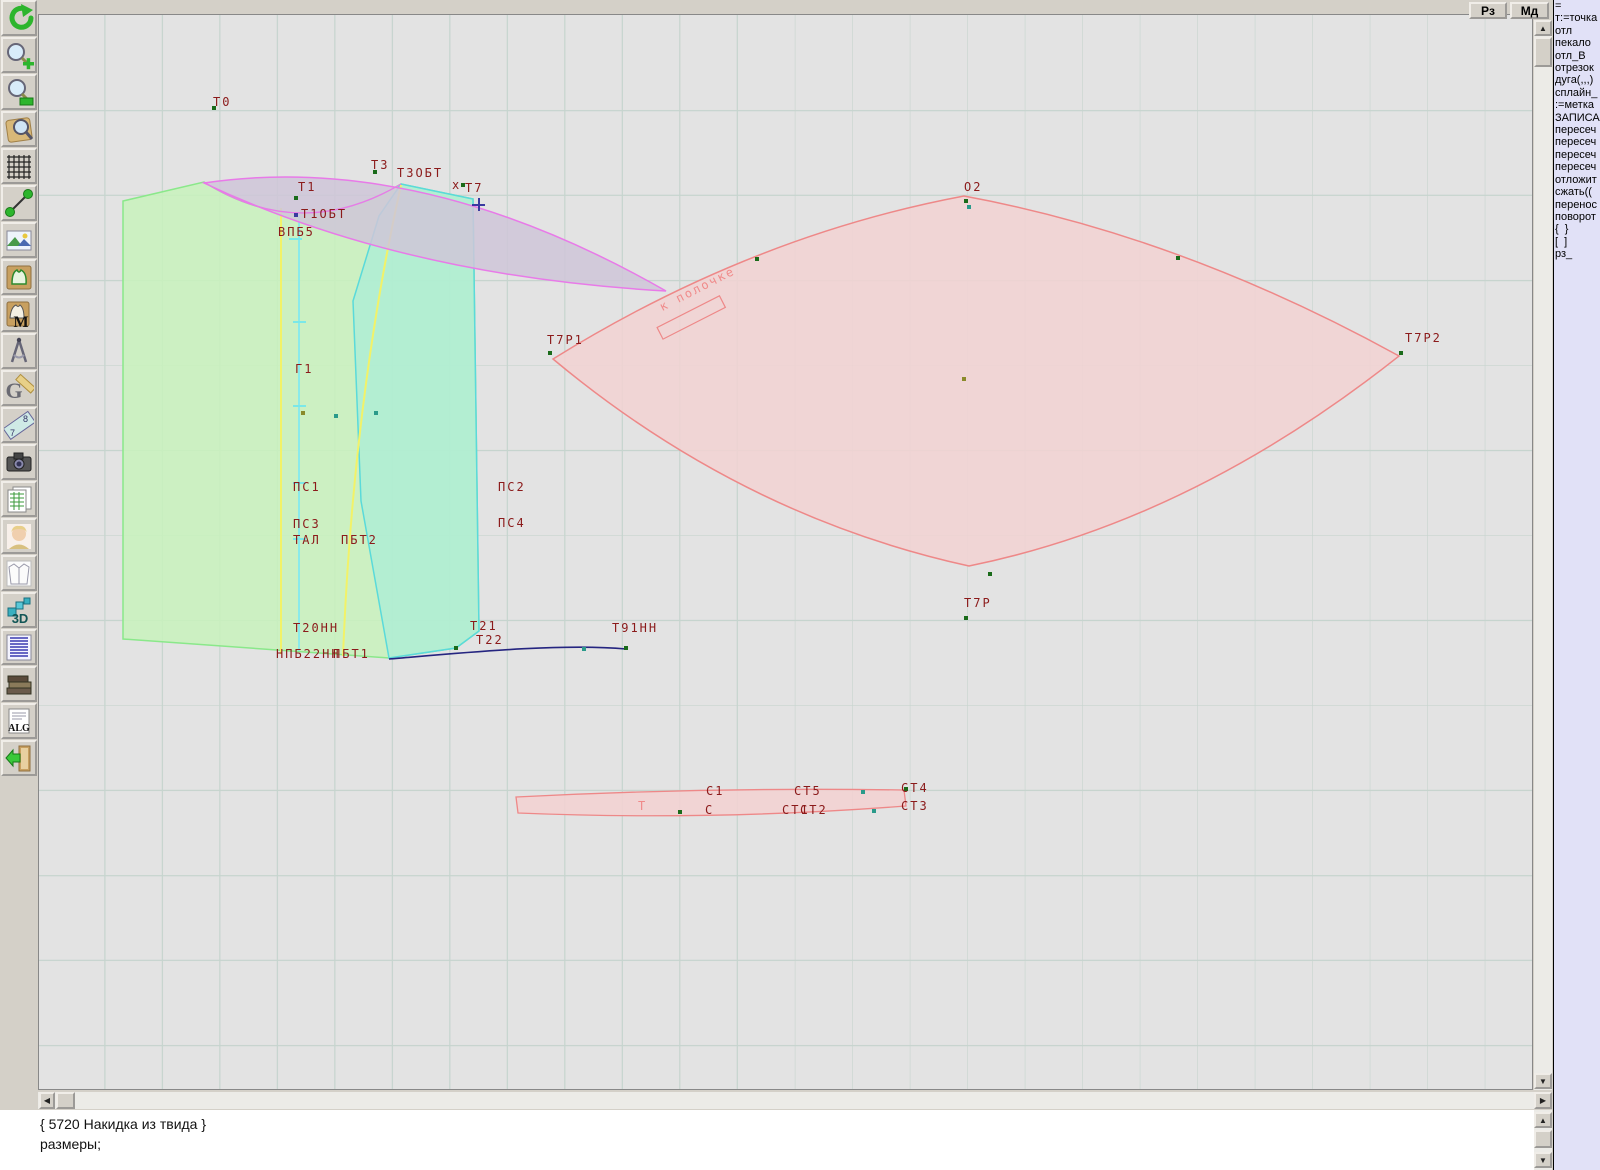  I want to click on point-label: ПБТ2, so click(359, 540).